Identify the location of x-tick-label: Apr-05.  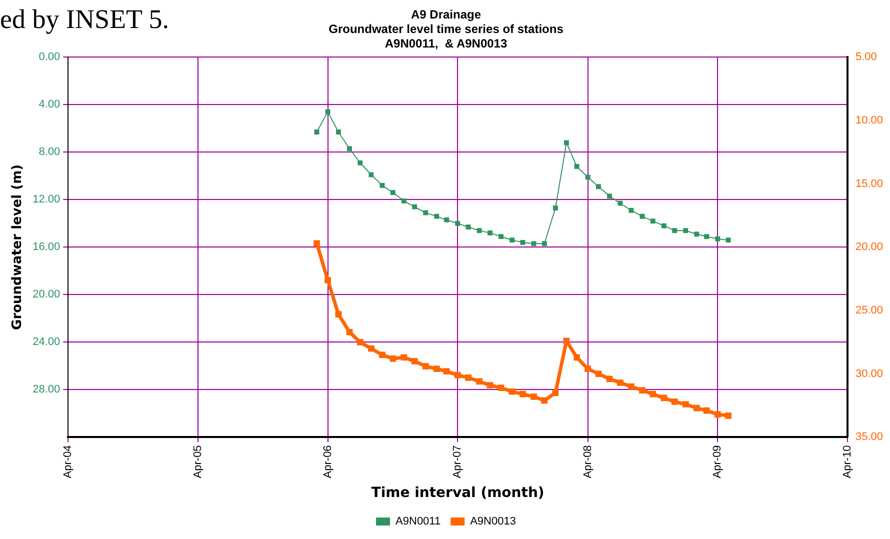
(198, 461).